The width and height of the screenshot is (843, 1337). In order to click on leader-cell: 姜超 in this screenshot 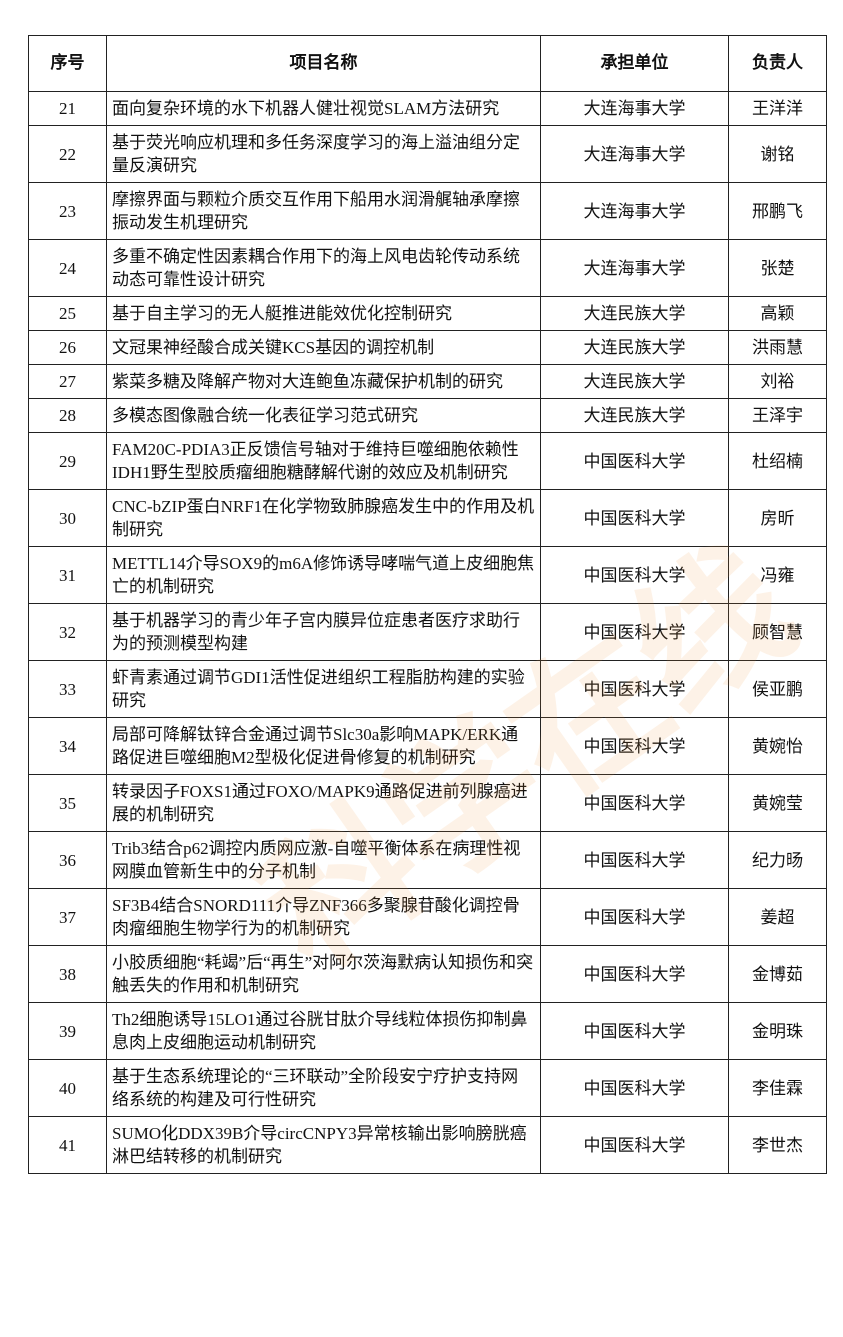, I will do `click(777, 917)`.